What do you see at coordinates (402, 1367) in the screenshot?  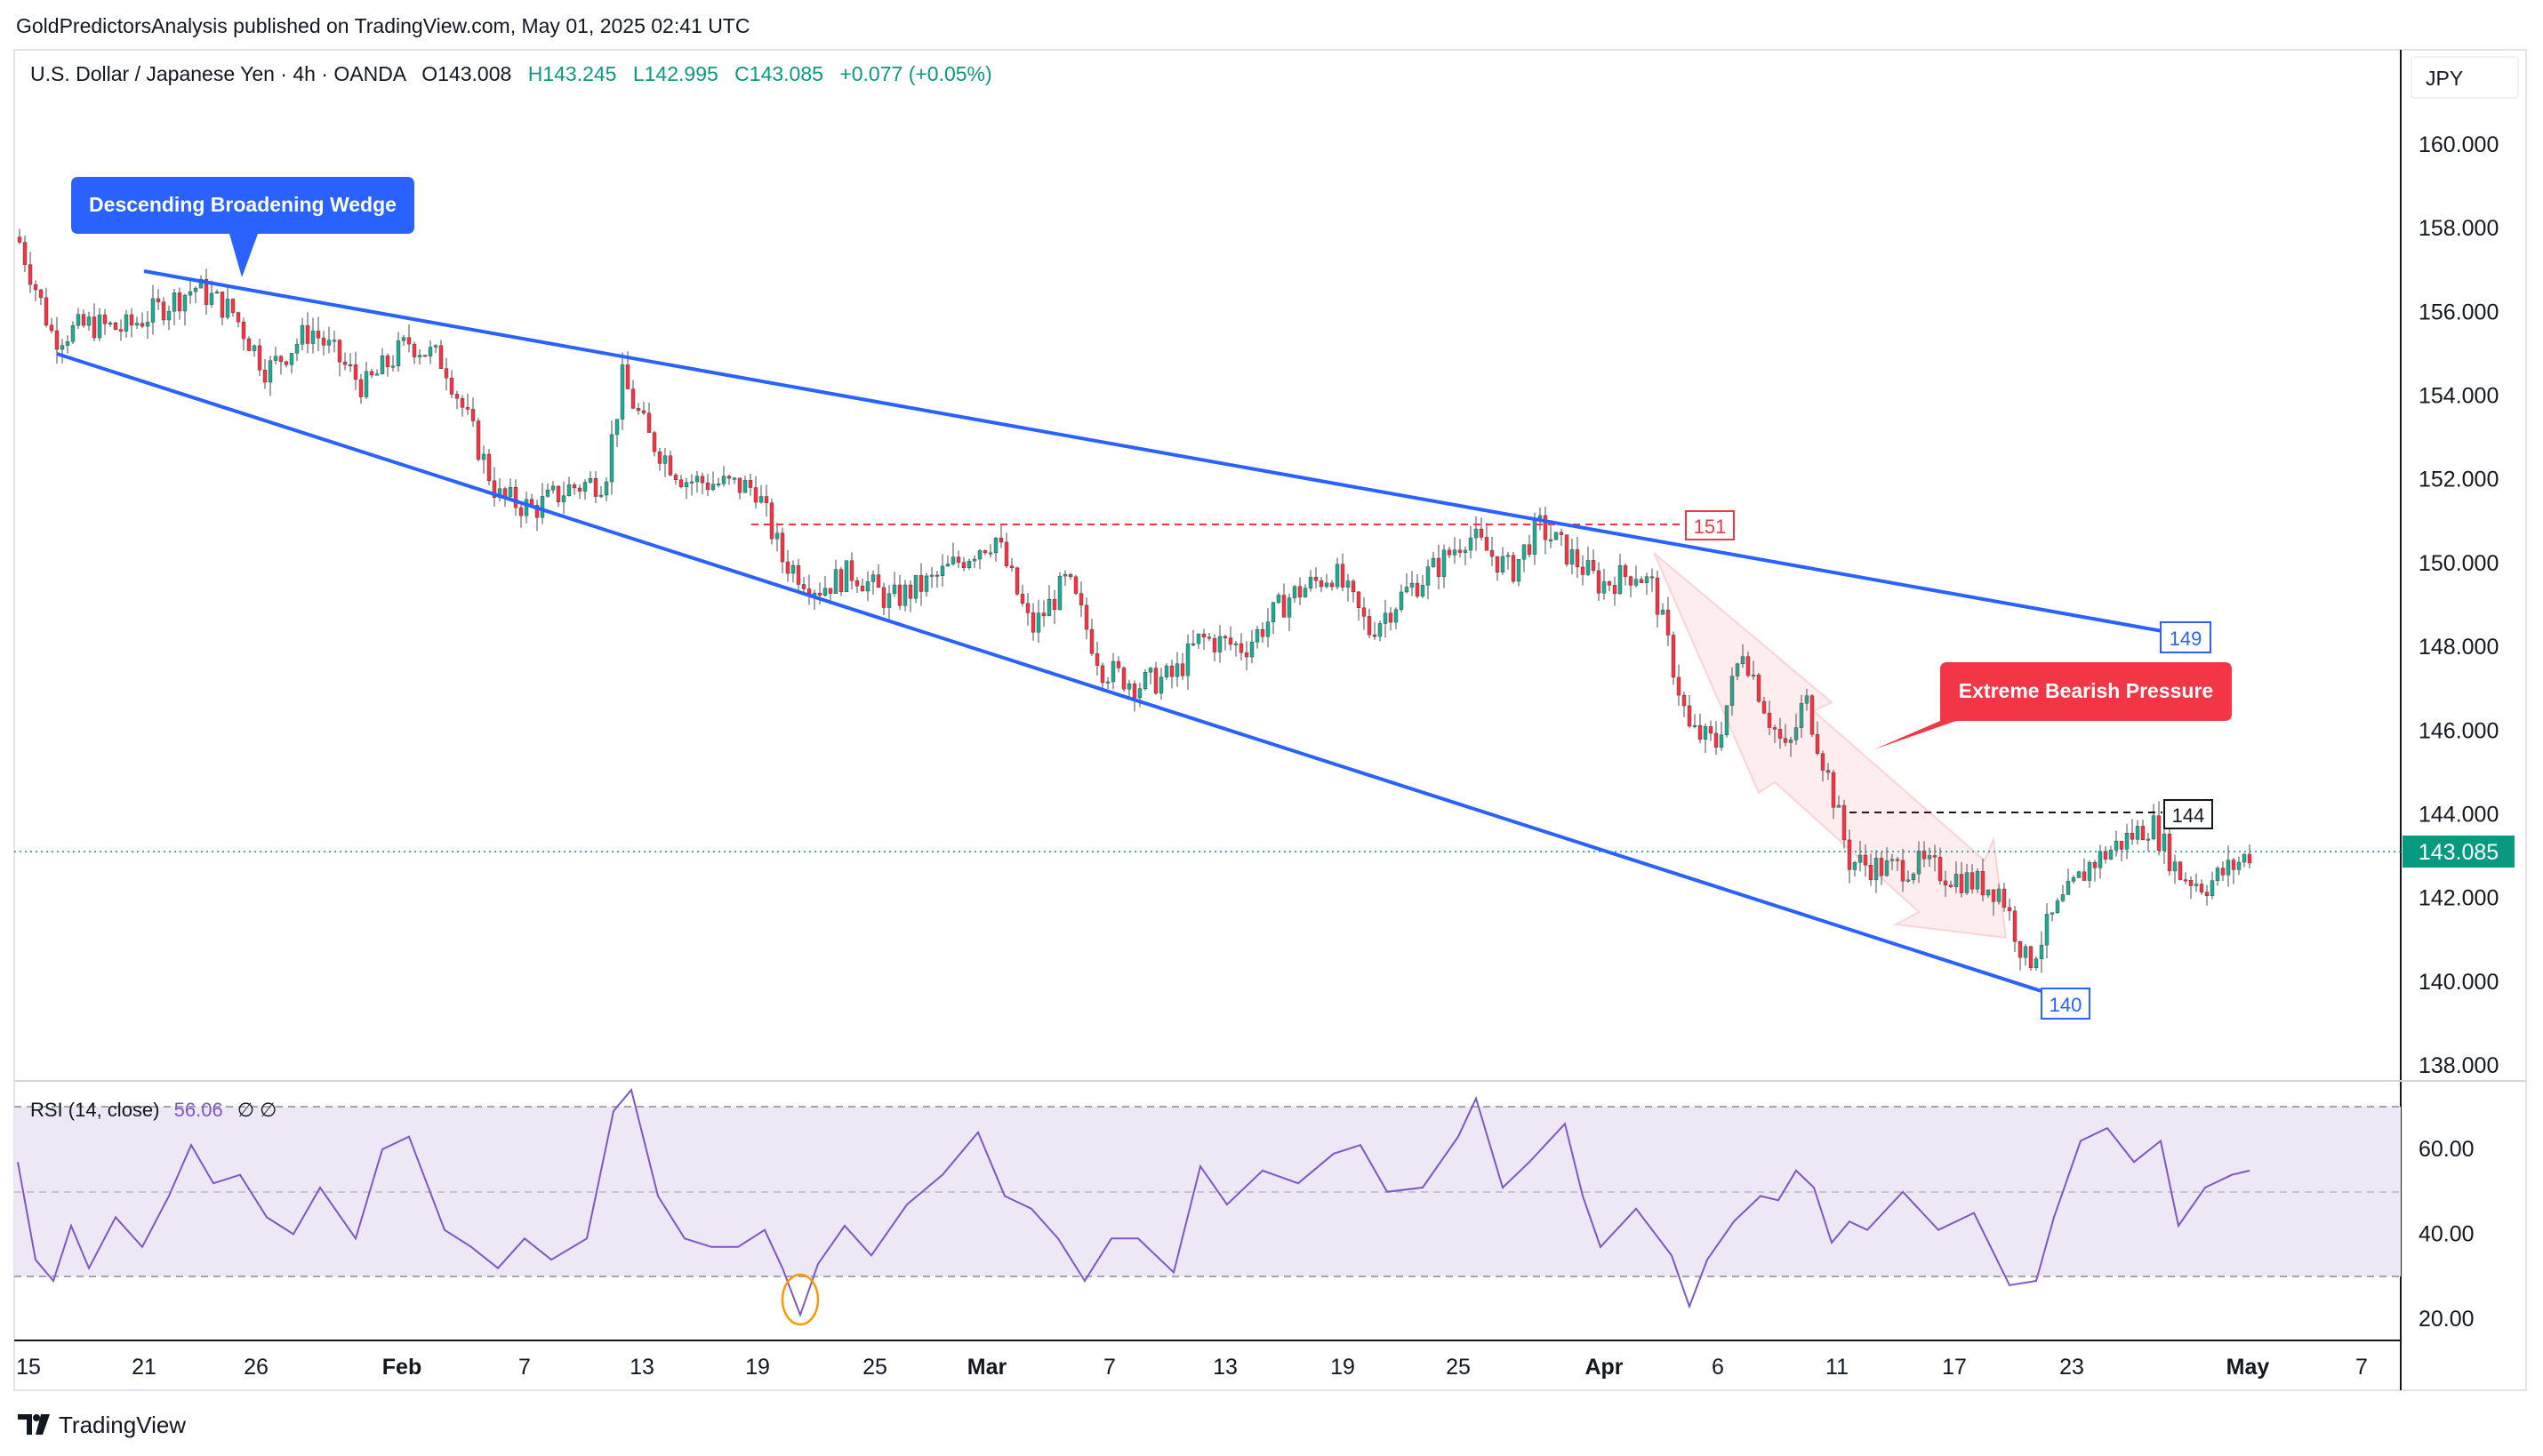 I see `time-axis-label: Feb` at bounding box center [402, 1367].